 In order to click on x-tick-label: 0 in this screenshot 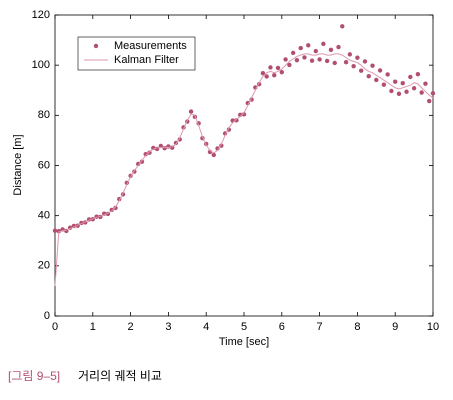, I will do `click(55, 327)`.